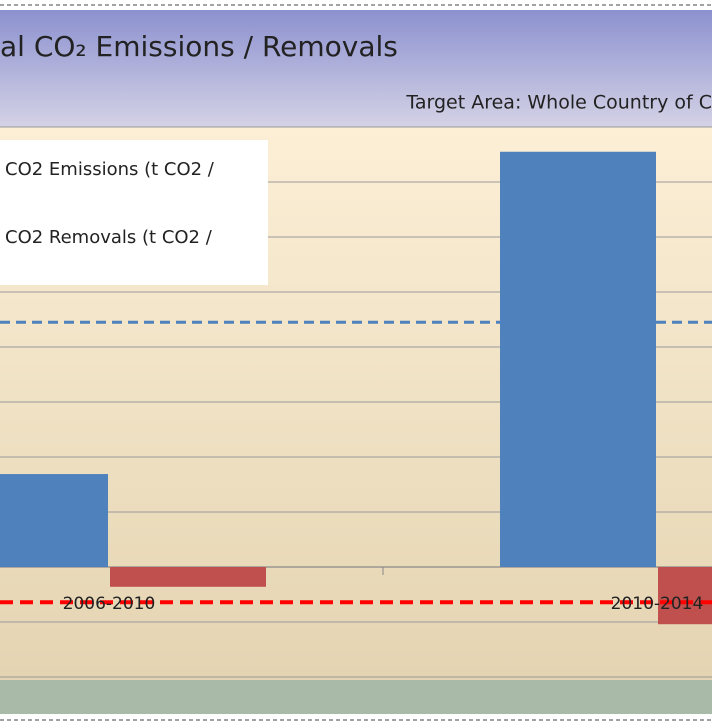  I want to click on legend-label: CO2 Removals (t CO2 /, so click(109, 237).